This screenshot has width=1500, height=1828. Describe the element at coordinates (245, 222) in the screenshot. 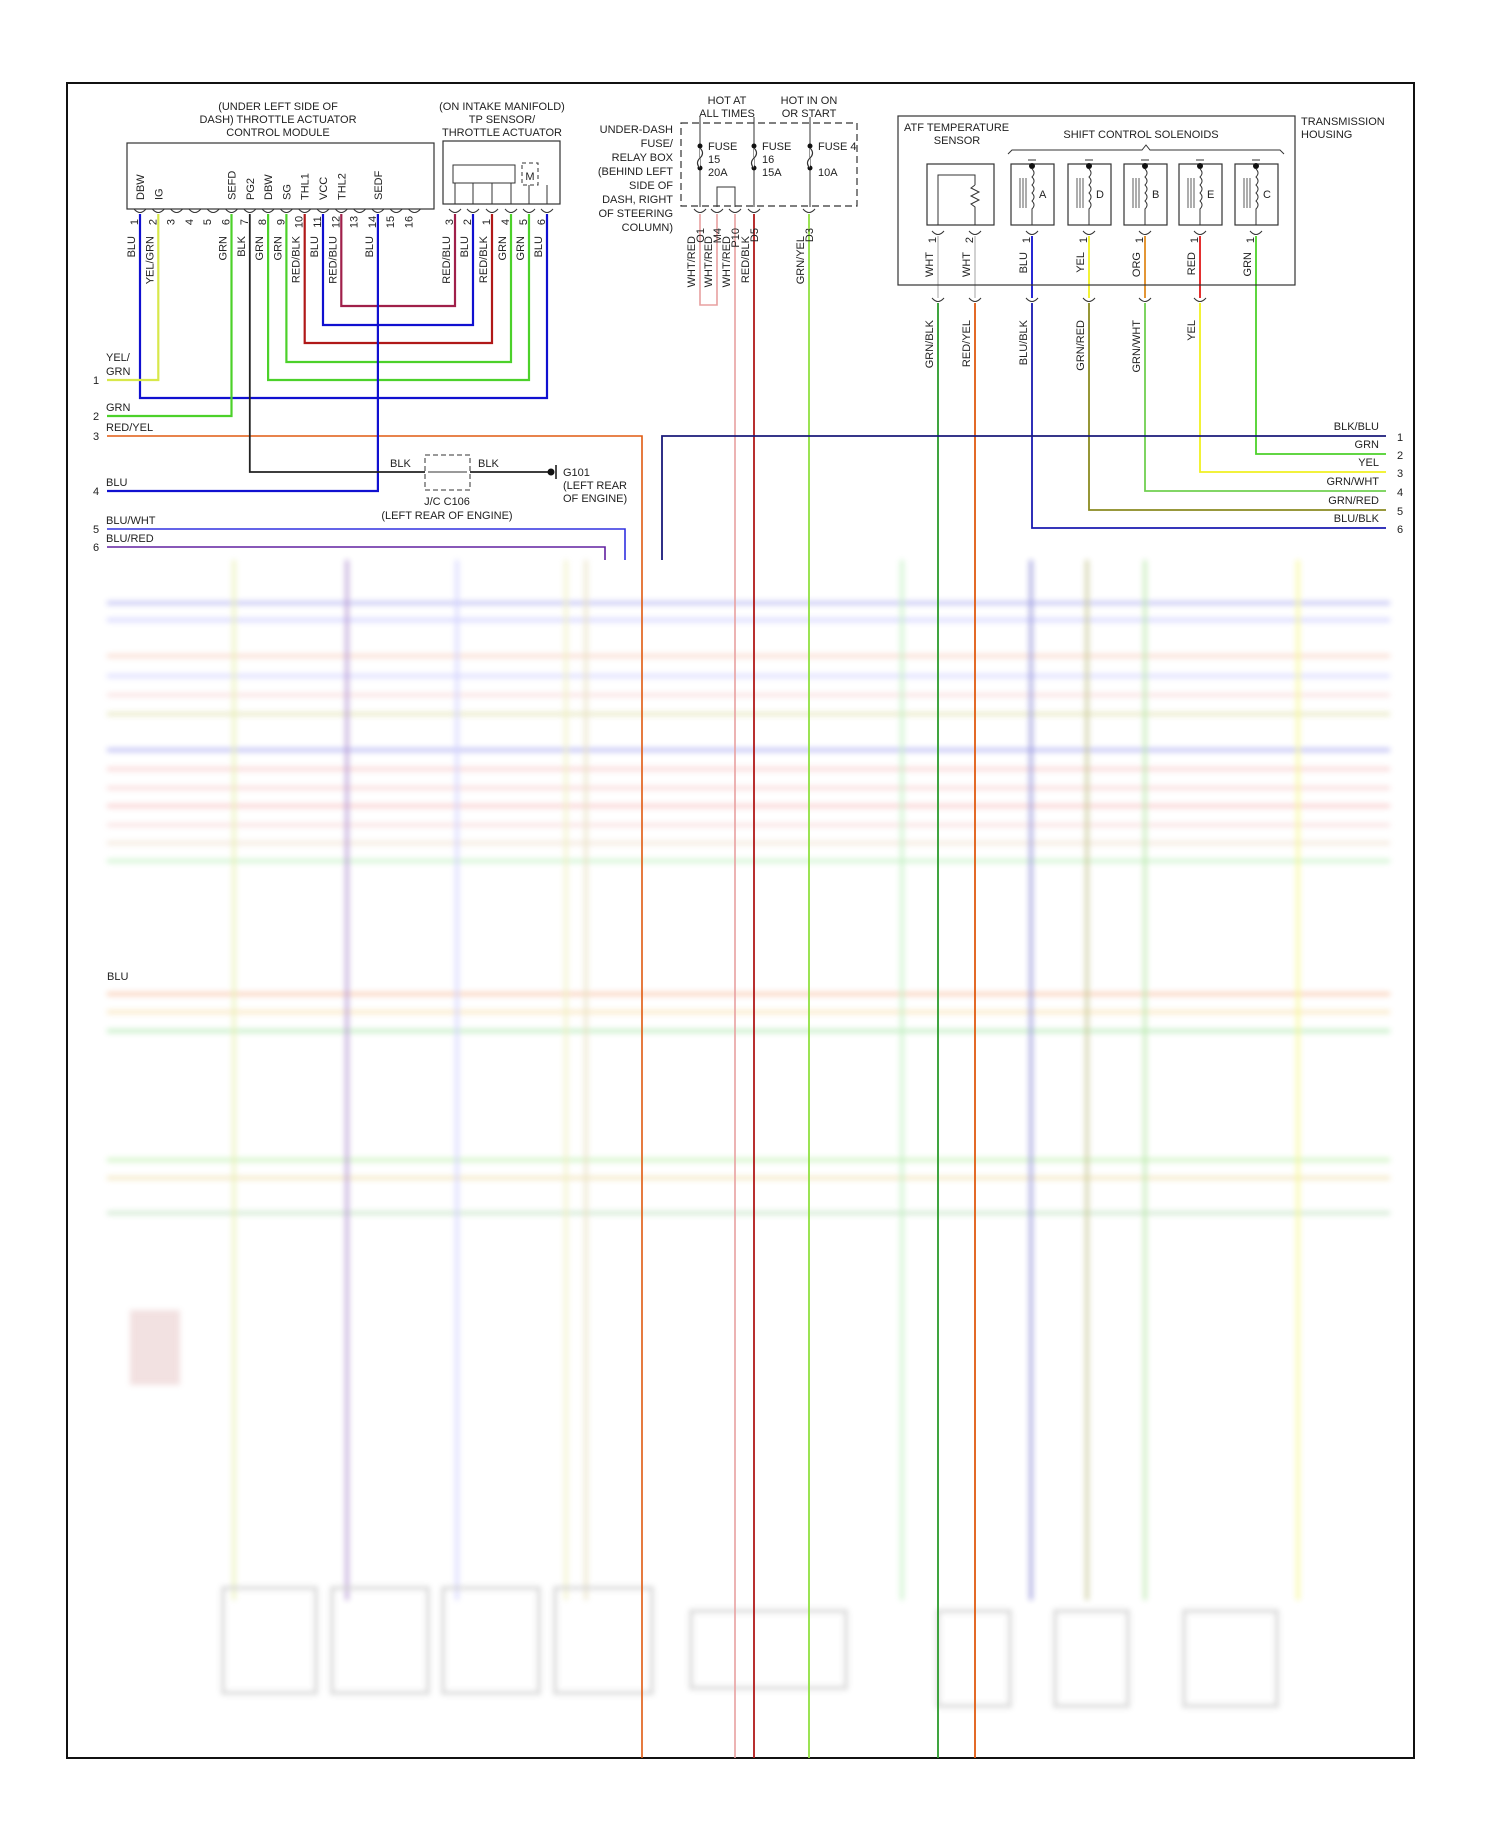

I see `tacm-pin-number: 7` at that location.